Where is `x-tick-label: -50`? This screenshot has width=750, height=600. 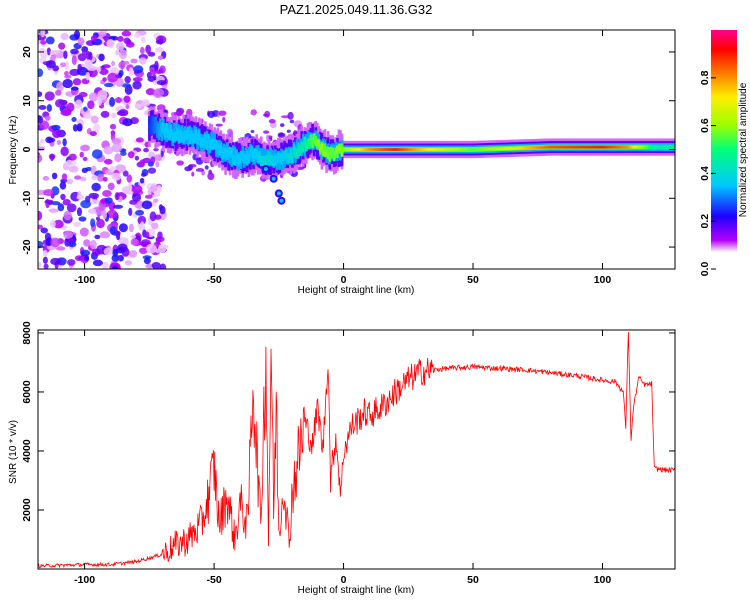
x-tick-label: -50 is located at coordinates (213, 280).